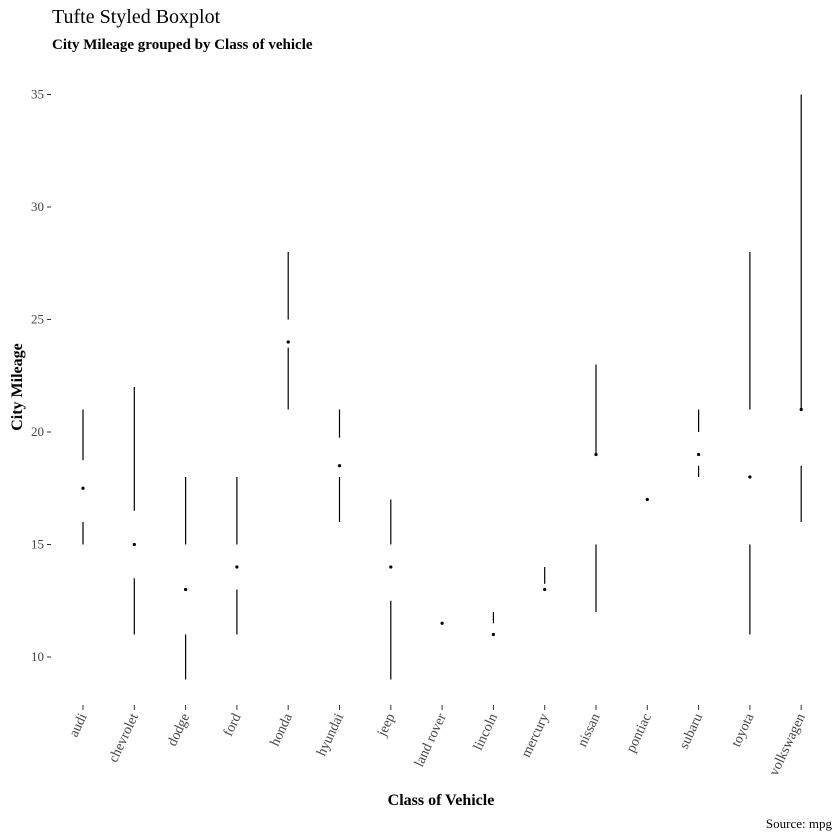 Image resolution: width=840 pixels, height=840 pixels. Describe the element at coordinates (37, 206) in the screenshot. I see `y-tick-label: 30` at that location.